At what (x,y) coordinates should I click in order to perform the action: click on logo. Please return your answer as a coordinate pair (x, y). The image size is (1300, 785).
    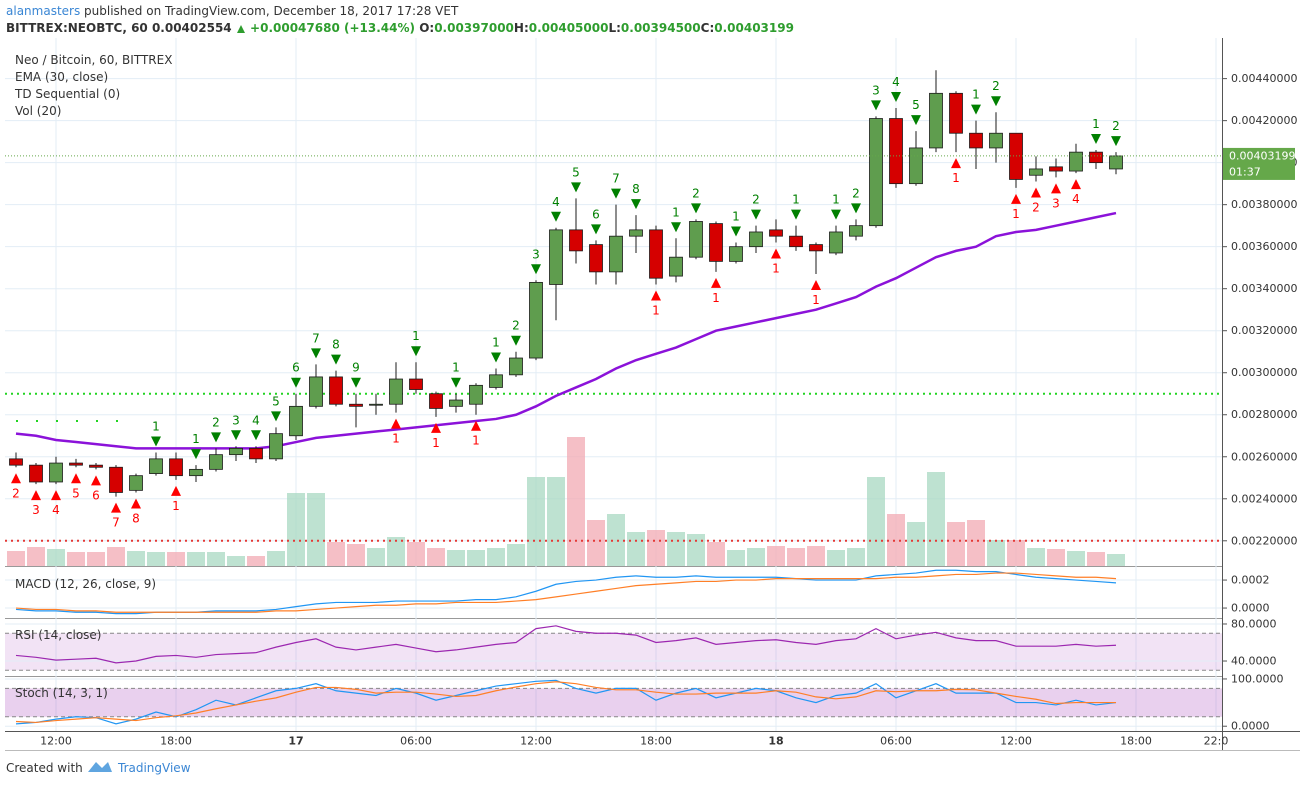
    Looking at the image, I should click on (100, 767).